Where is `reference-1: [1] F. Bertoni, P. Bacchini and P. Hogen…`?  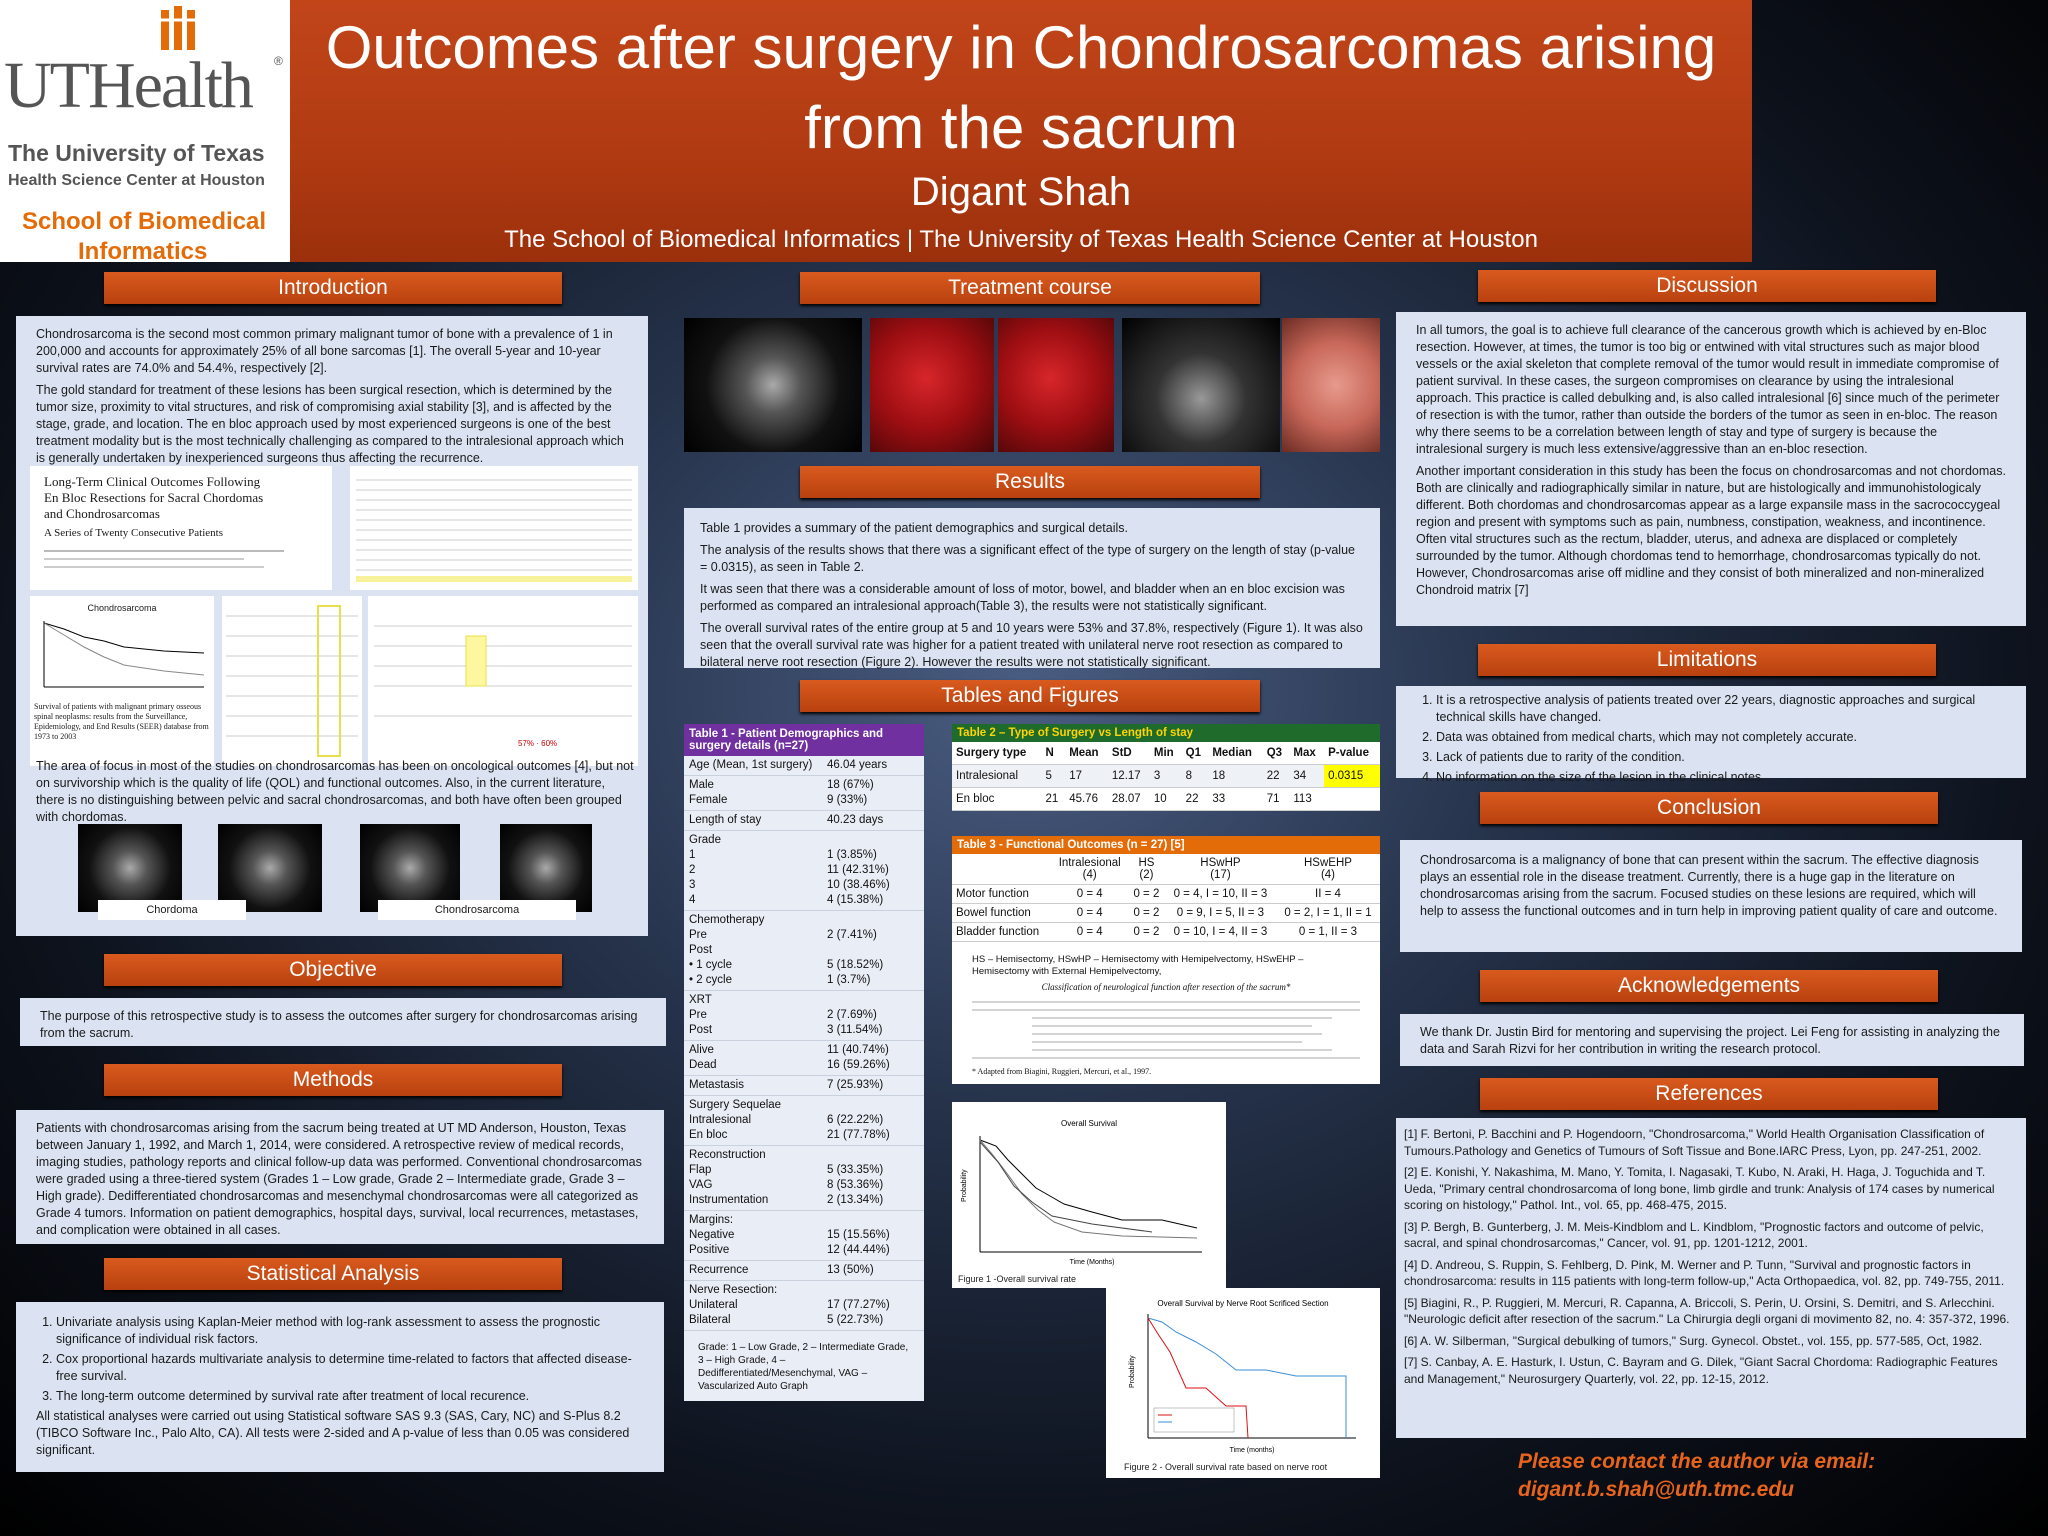 reference-1: [1] F. Bertoni, P. Bacchini and P. Hogen… is located at coordinates (1694, 1142).